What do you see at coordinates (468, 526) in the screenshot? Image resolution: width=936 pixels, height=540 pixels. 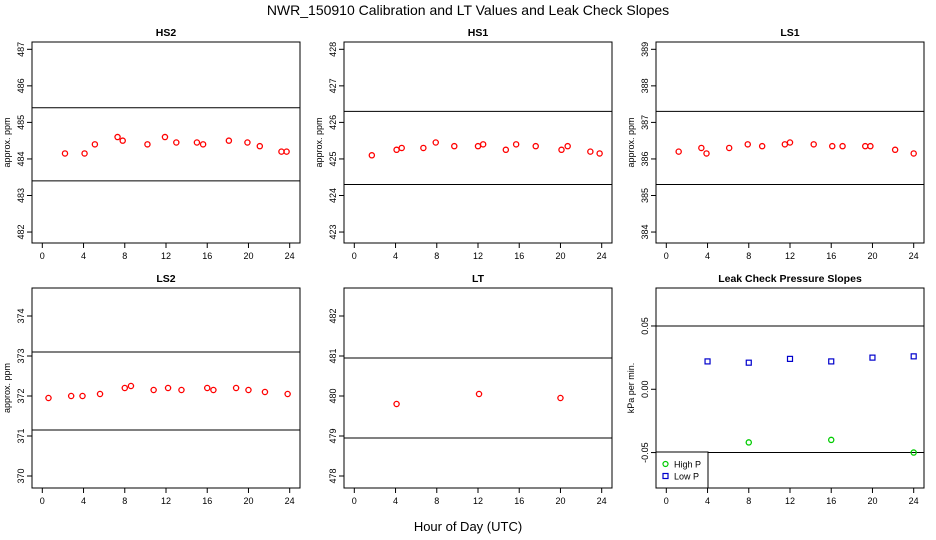 I see `figure-x-axis-label: Hour of Day (UTC)` at bounding box center [468, 526].